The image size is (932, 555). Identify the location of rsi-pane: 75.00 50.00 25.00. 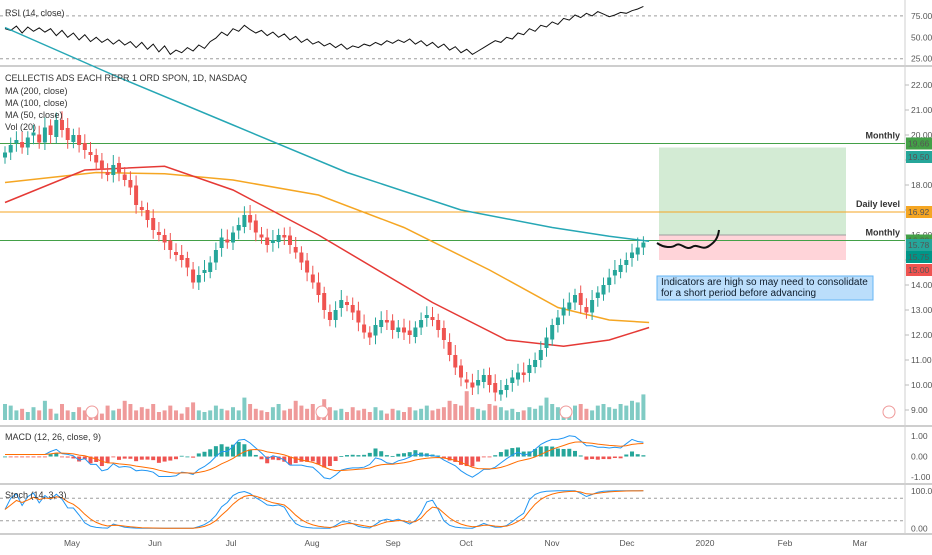
(466, 34).